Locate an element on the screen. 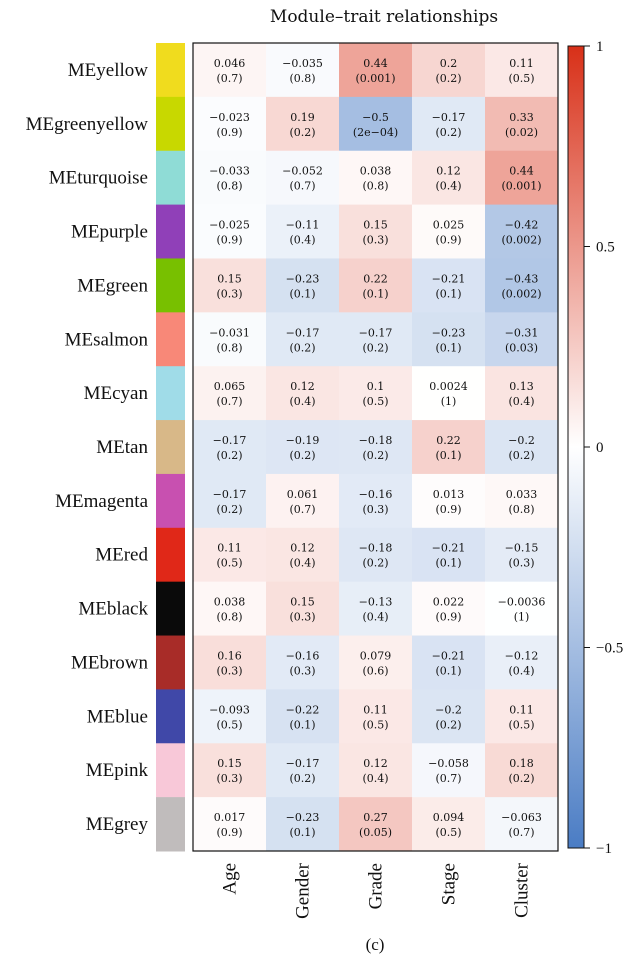 The height and width of the screenshot is (962, 633). row-label: MEcyan is located at coordinates (116, 393).